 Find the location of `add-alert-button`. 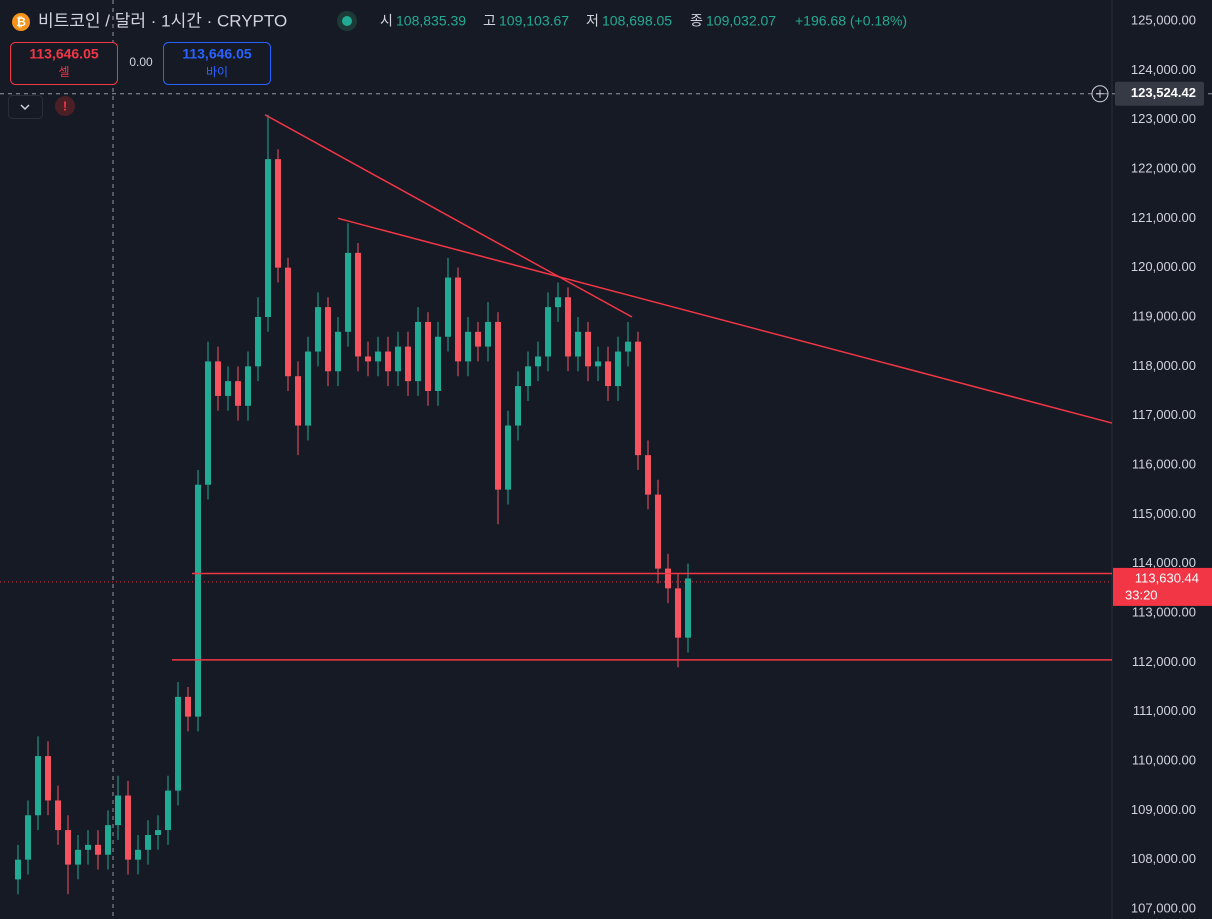

add-alert-button is located at coordinates (1100, 94).